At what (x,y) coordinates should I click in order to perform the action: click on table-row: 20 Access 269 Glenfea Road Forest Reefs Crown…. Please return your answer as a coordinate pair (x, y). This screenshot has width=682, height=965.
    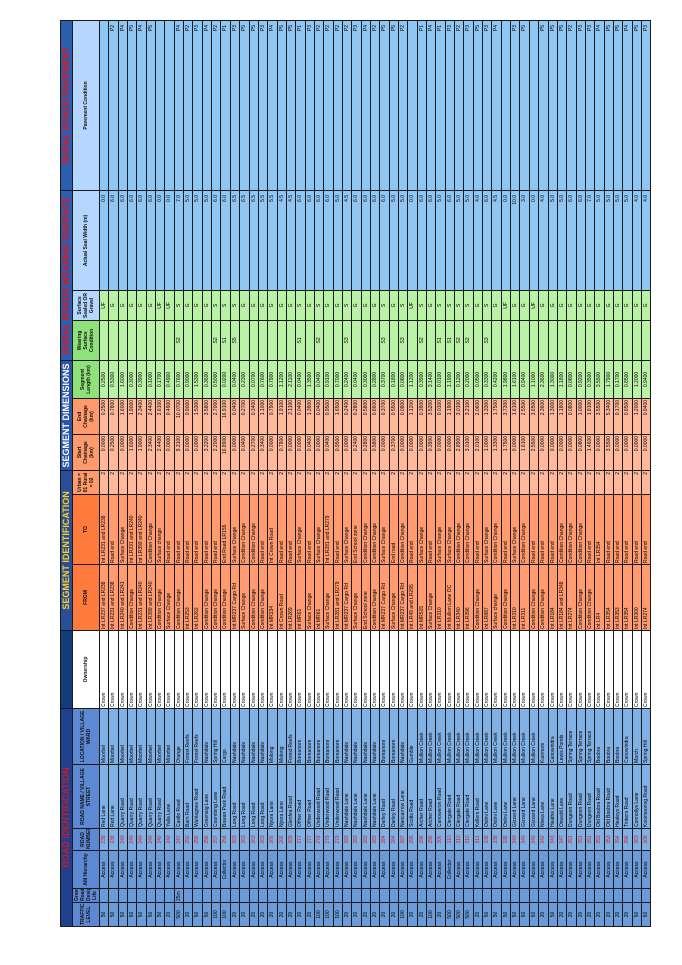
    Looking at the image, I should click on (291, 473).